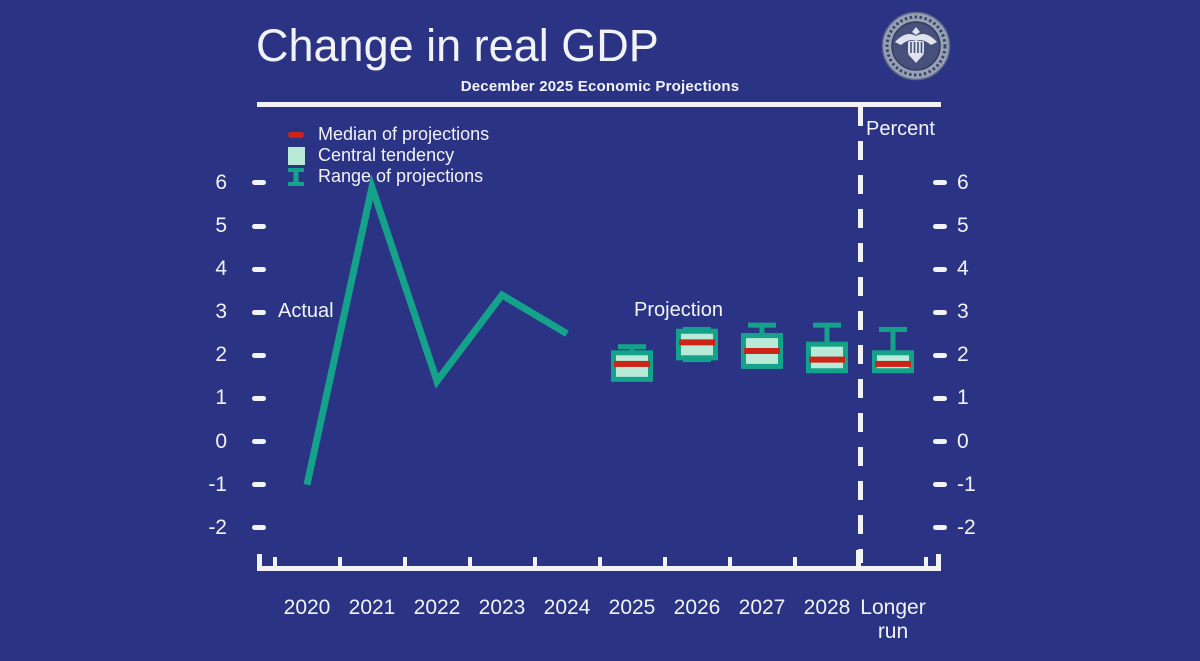  What do you see at coordinates (372, 607) in the screenshot?
I see `x-axis-label: 2021` at bounding box center [372, 607].